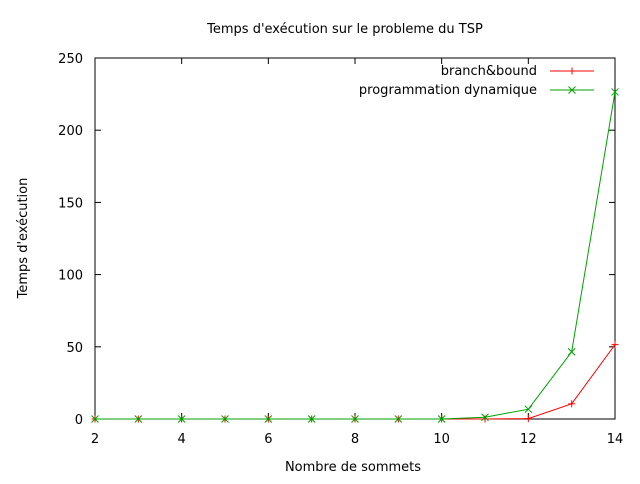  What do you see at coordinates (448, 90) in the screenshot?
I see `legend-label-1: programmation dynamique` at bounding box center [448, 90].